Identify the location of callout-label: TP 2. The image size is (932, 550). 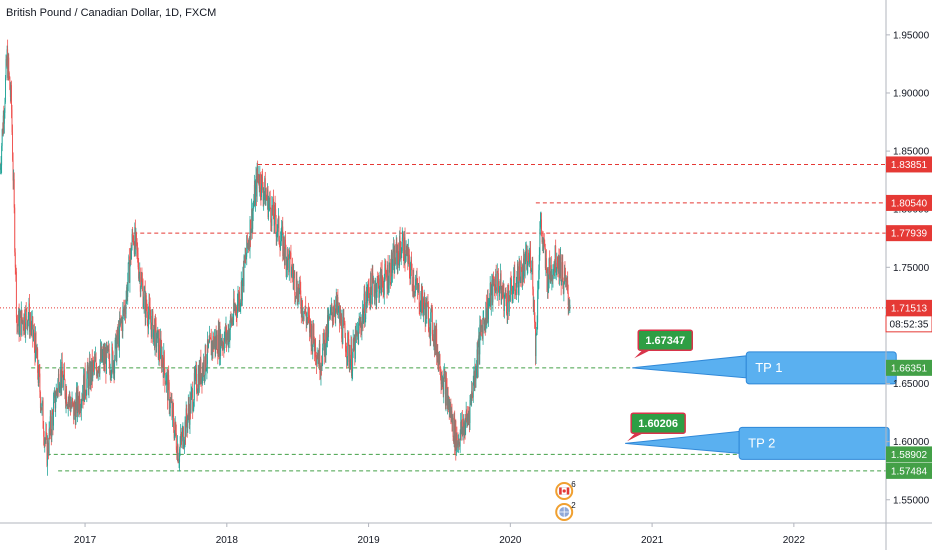
(761, 442).